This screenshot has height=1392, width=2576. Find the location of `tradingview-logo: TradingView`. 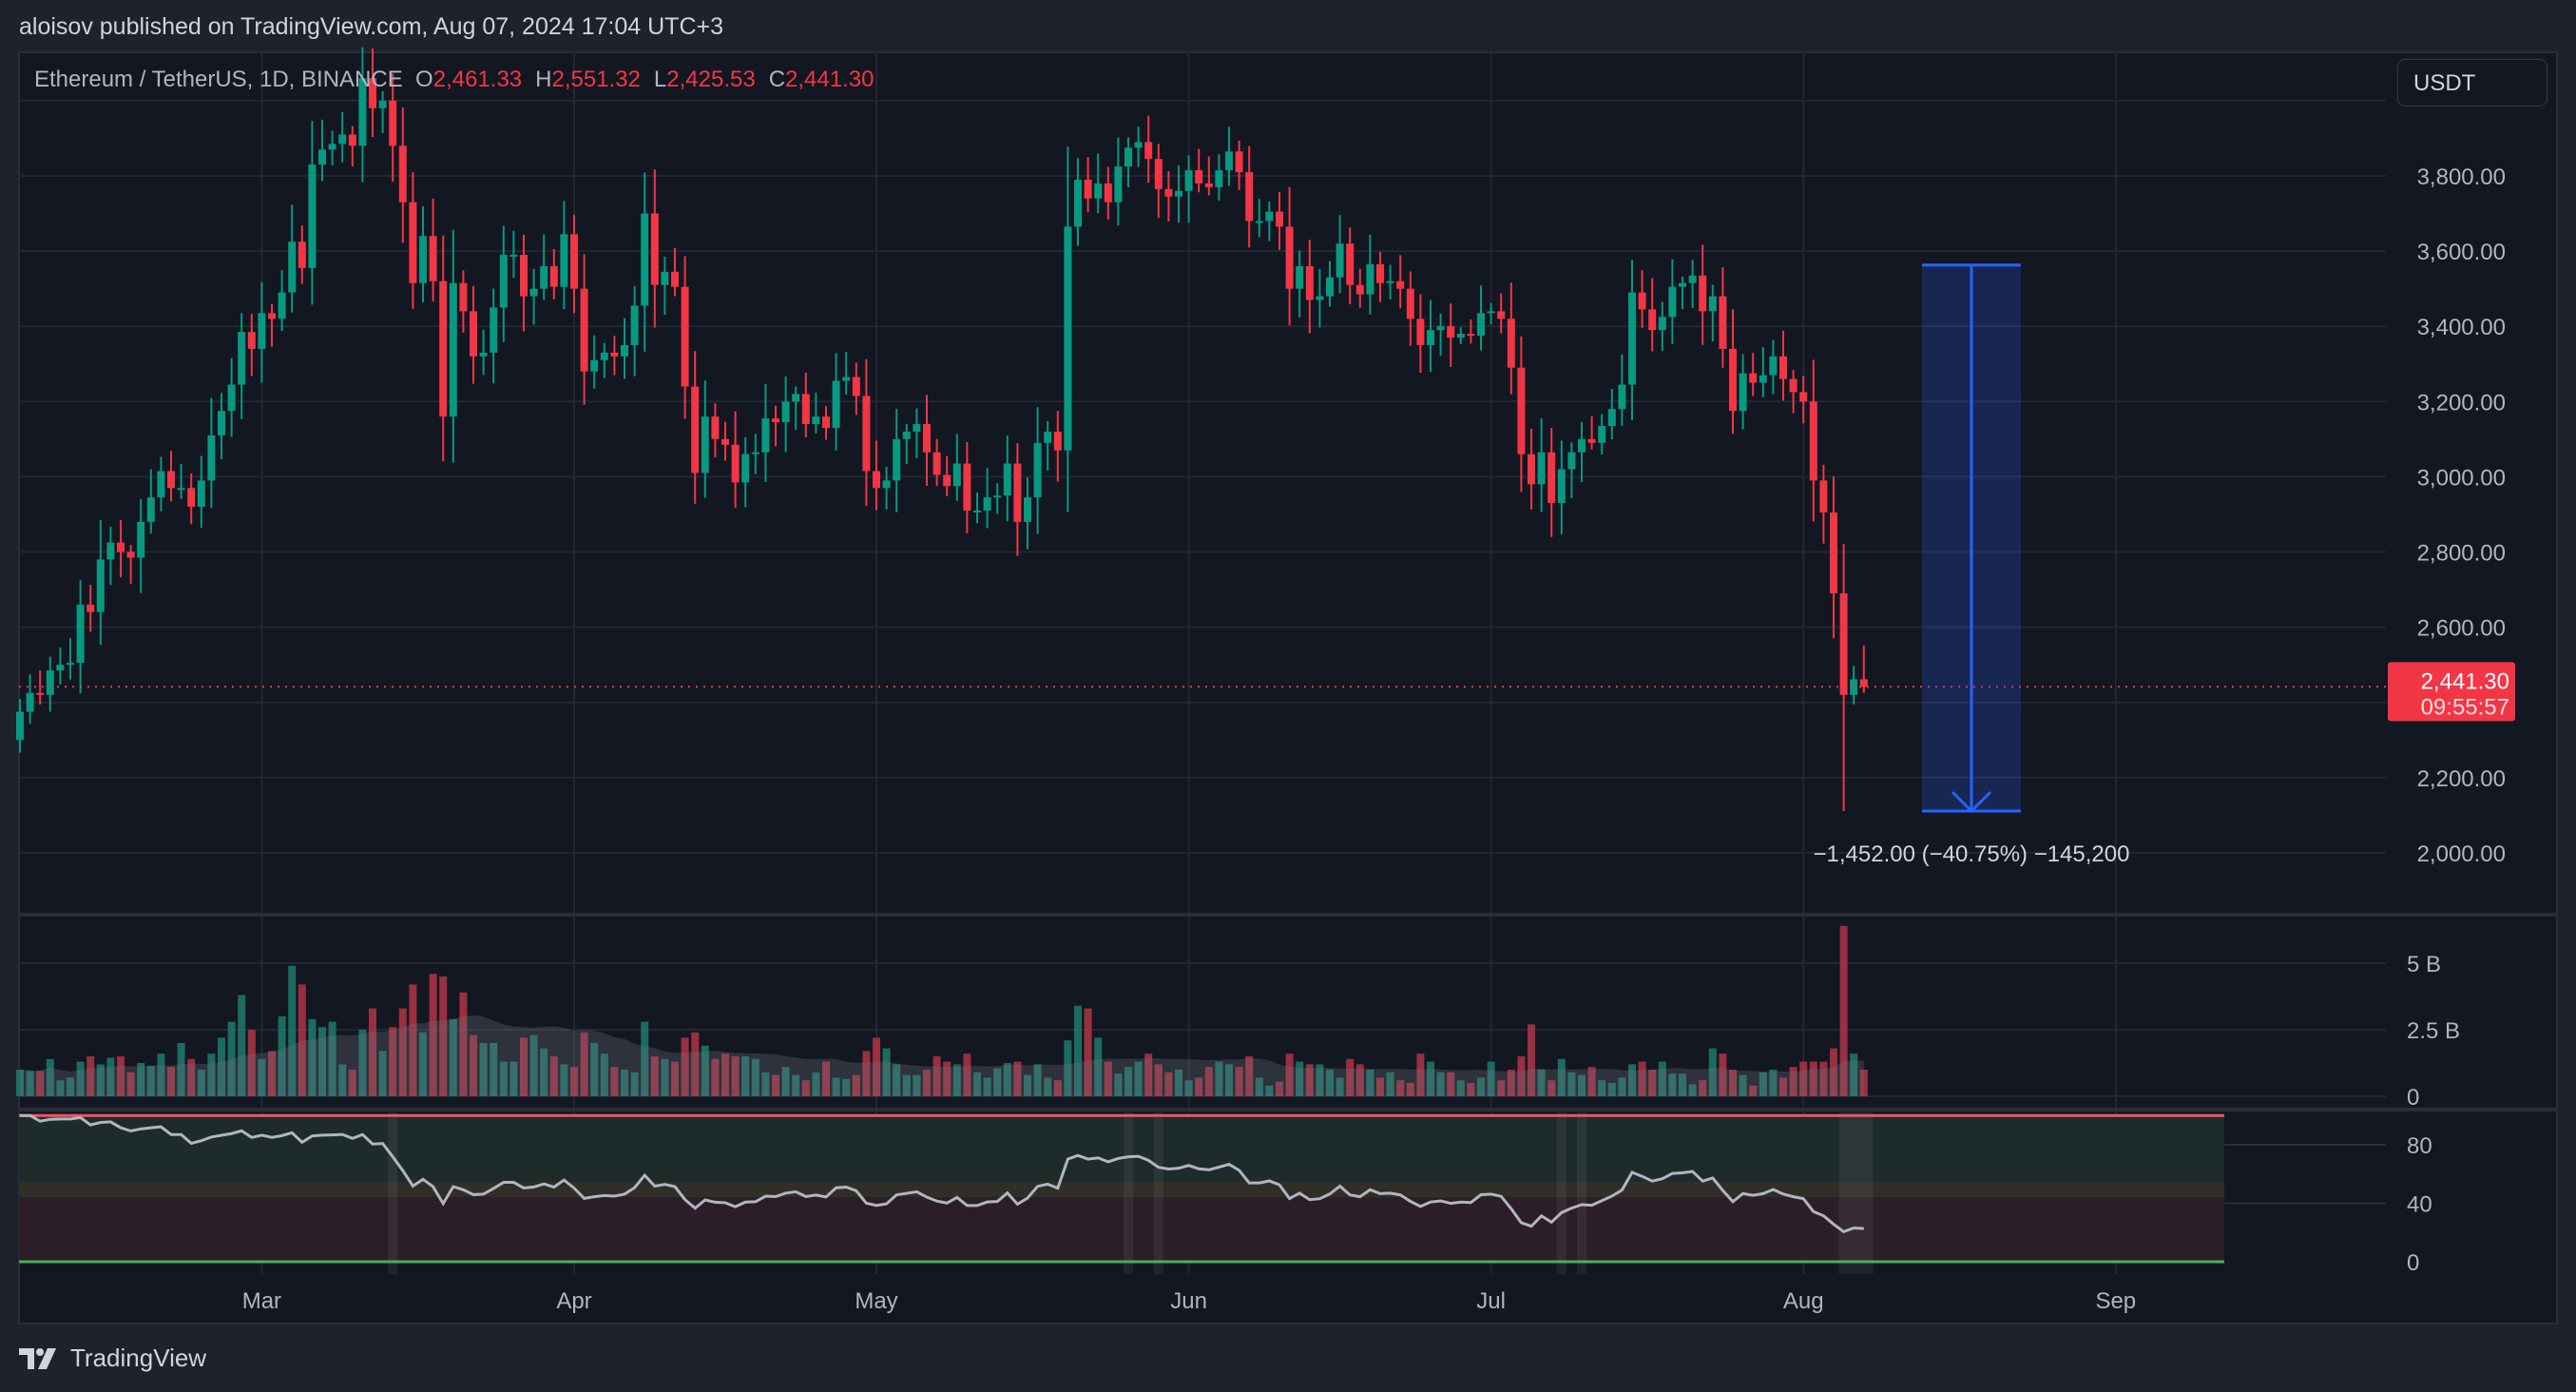

tradingview-logo: TradingView is located at coordinates (113, 1358).